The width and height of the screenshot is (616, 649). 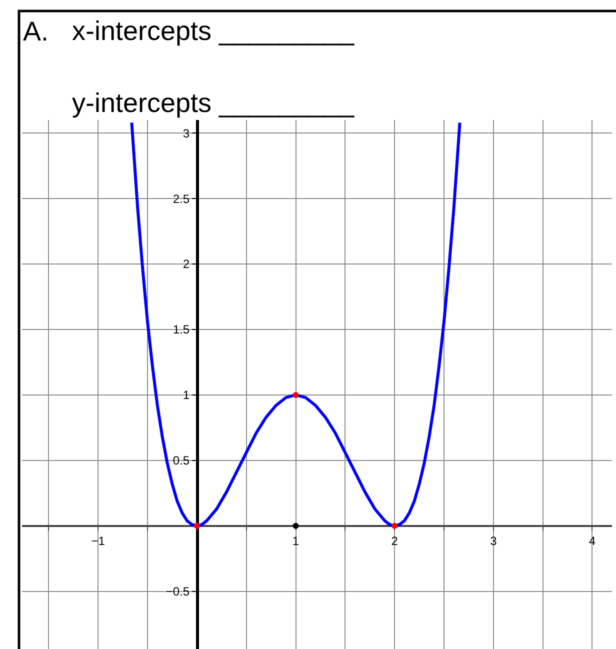 What do you see at coordinates (178, 591) in the screenshot?
I see `y-tick-label: −0.5` at bounding box center [178, 591].